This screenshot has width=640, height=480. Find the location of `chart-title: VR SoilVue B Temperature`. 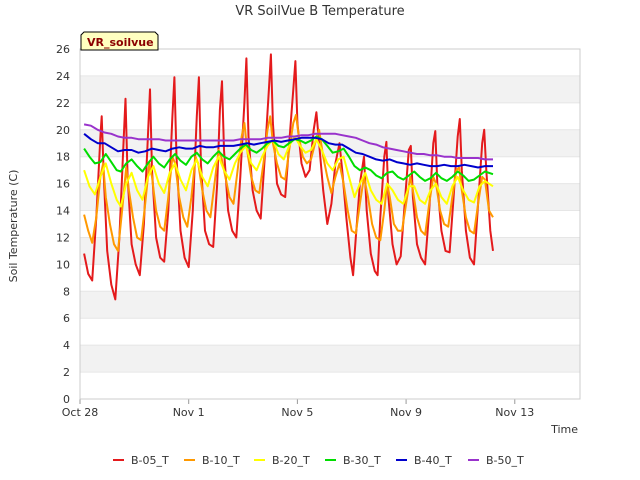

chart-title: VR SoilVue B Temperature is located at coordinates (319, 11).